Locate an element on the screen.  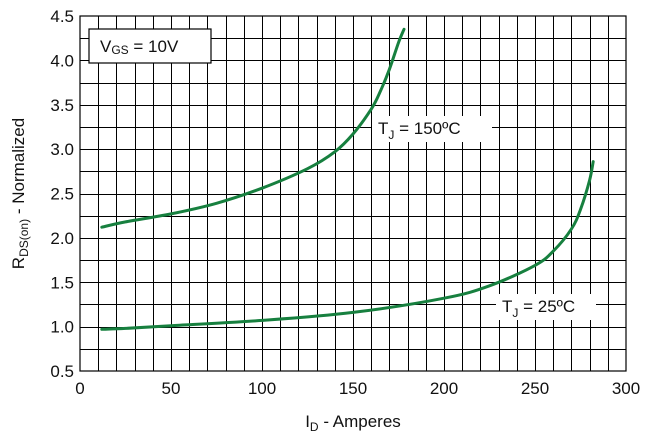
series-label-25c-text: TJ = 25ºC is located at coordinates (538, 308).